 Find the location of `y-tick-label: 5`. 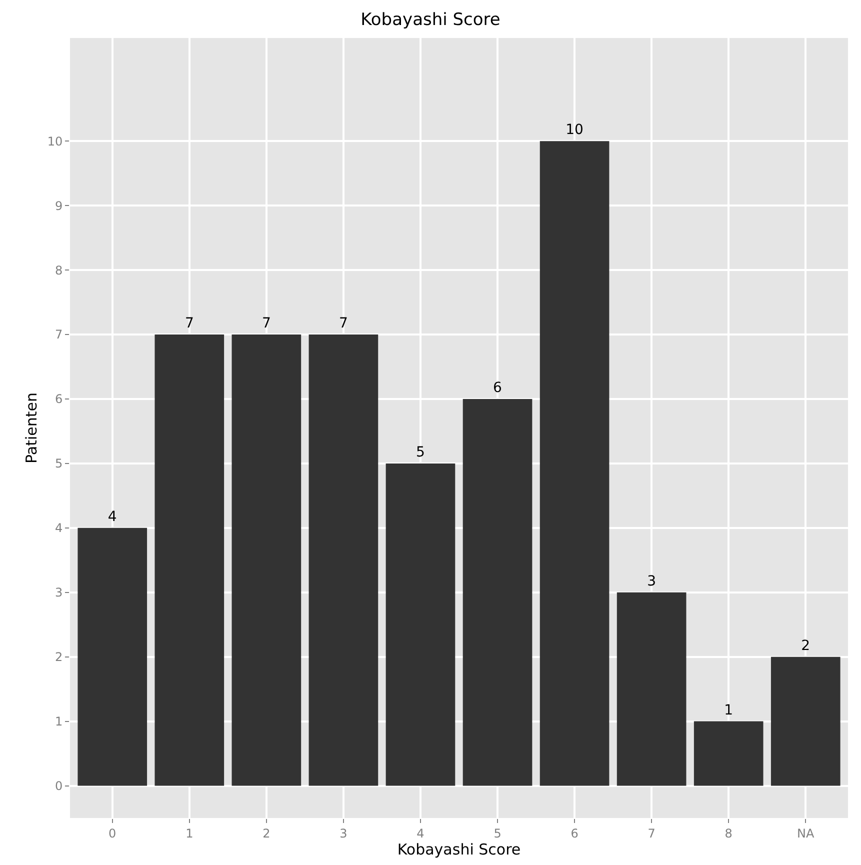

y-tick-label: 5 is located at coordinates (58, 463).